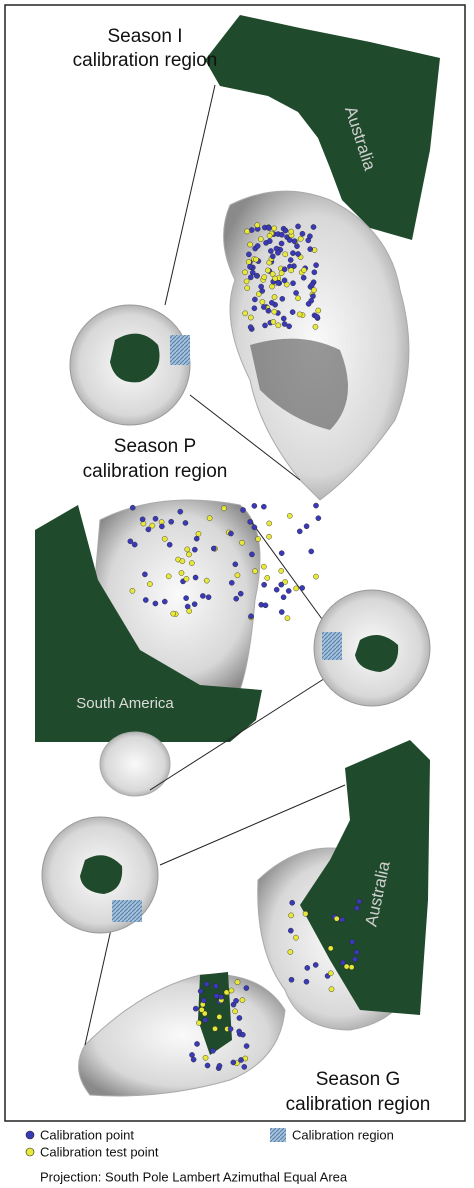 This screenshot has width=474, height=1188. I want to click on shaded-terrain, so click(299, 384).